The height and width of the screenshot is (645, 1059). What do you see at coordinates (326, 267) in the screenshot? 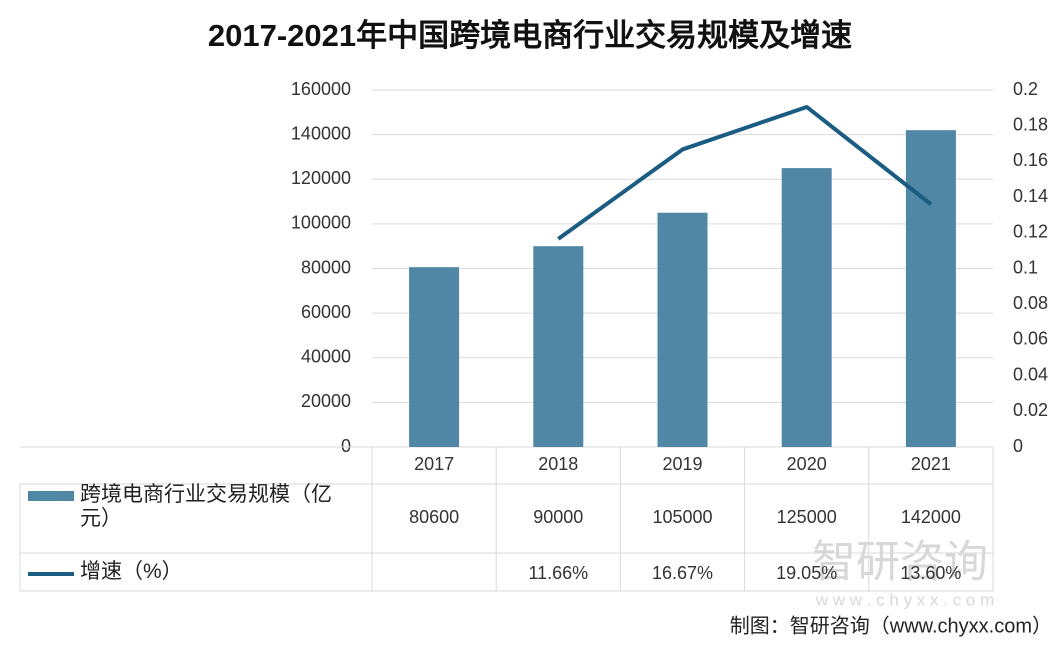
I see `y-tick-label: 80000` at bounding box center [326, 267].